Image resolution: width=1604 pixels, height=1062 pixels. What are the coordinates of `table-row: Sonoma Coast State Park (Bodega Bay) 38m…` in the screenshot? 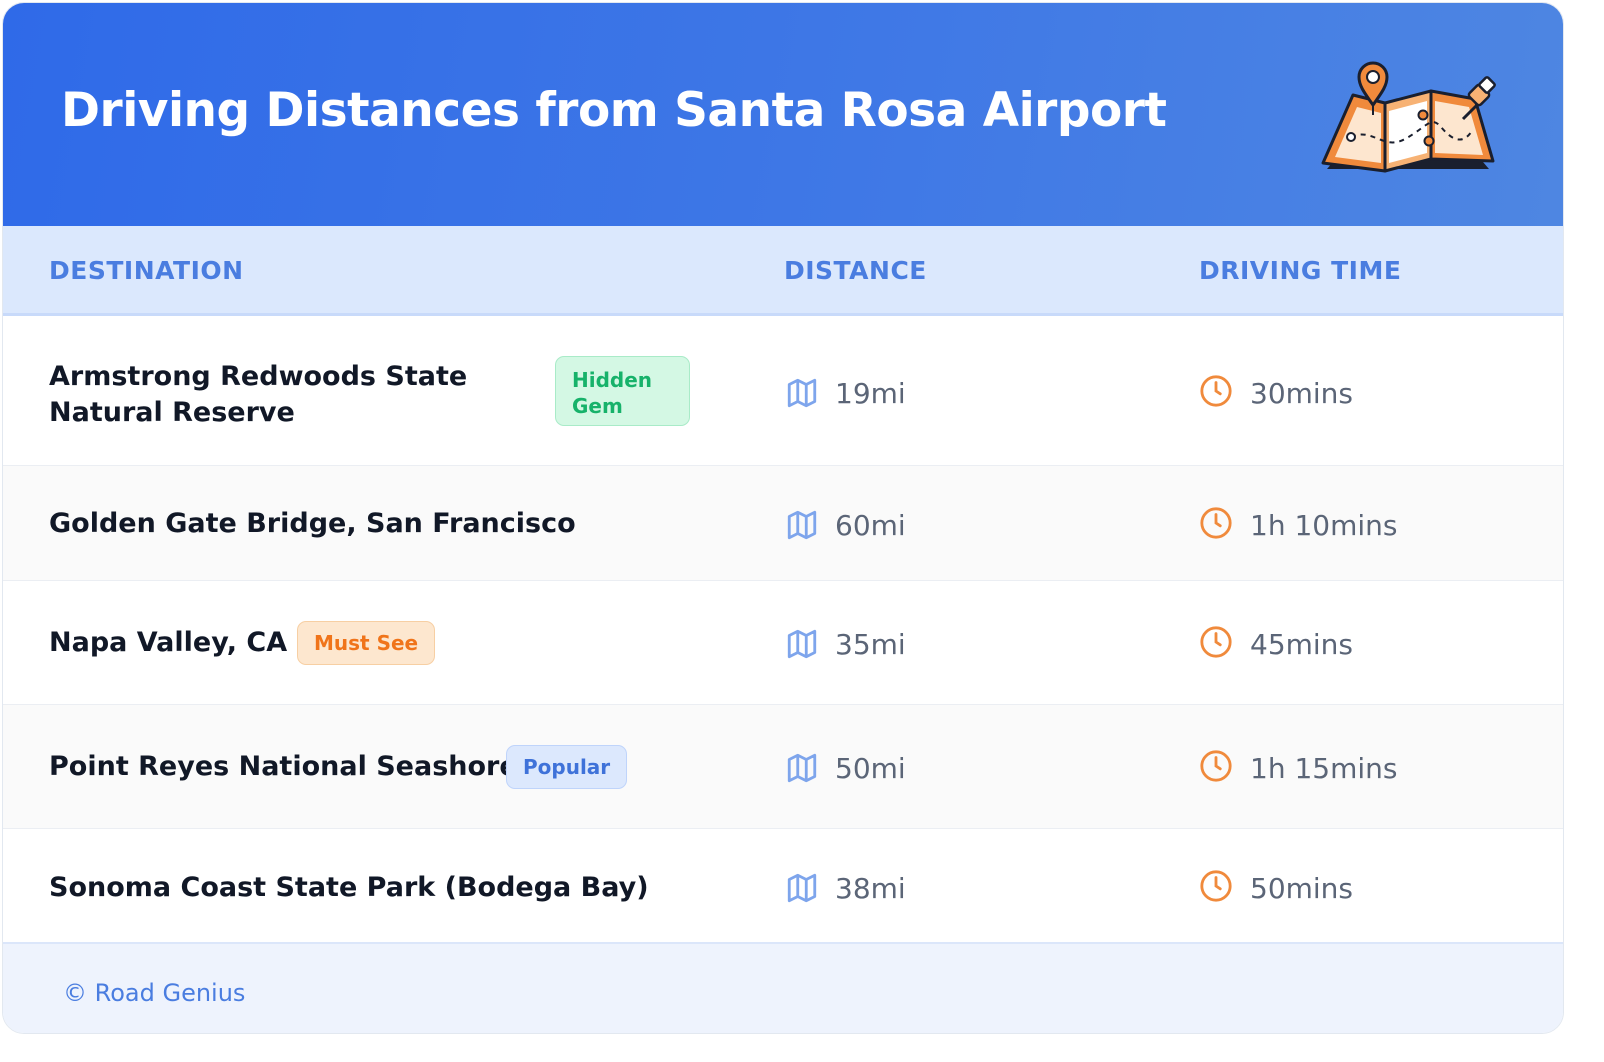 It's located at (783, 885).